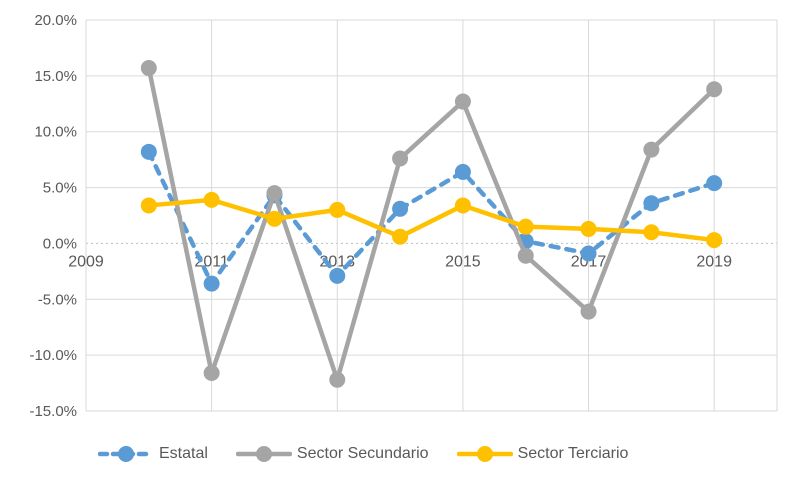 This screenshot has width=800, height=480. I want to click on svg-text: 15.0%, so click(55, 76).